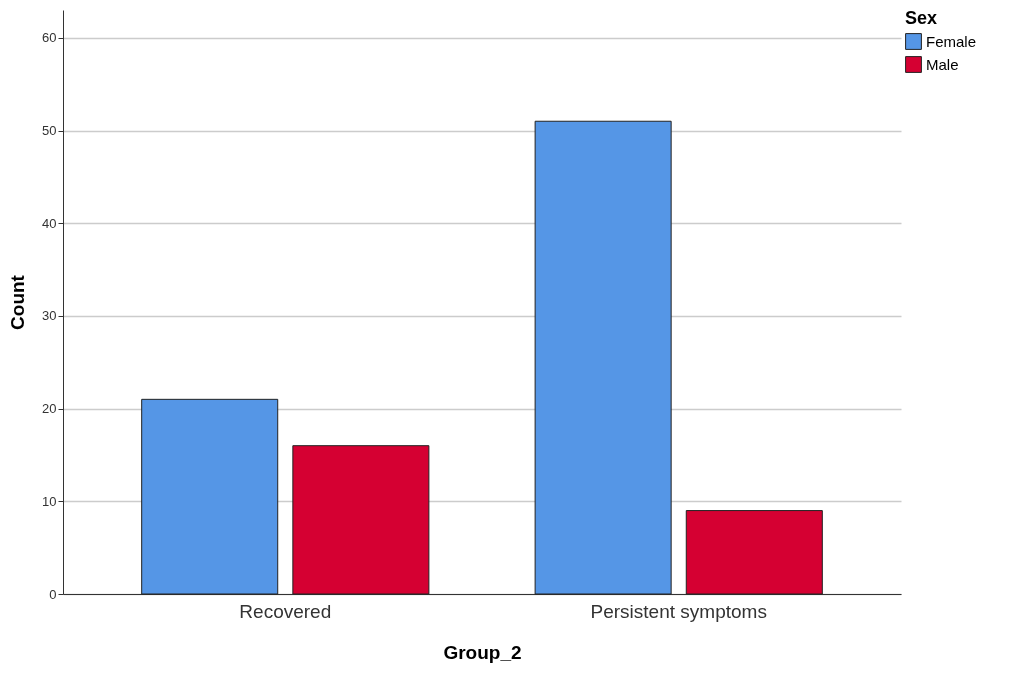 Image resolution: width=1009 pixels, height=679 pixels. I want to click on y-axis-title: Count, so click(18, 302).